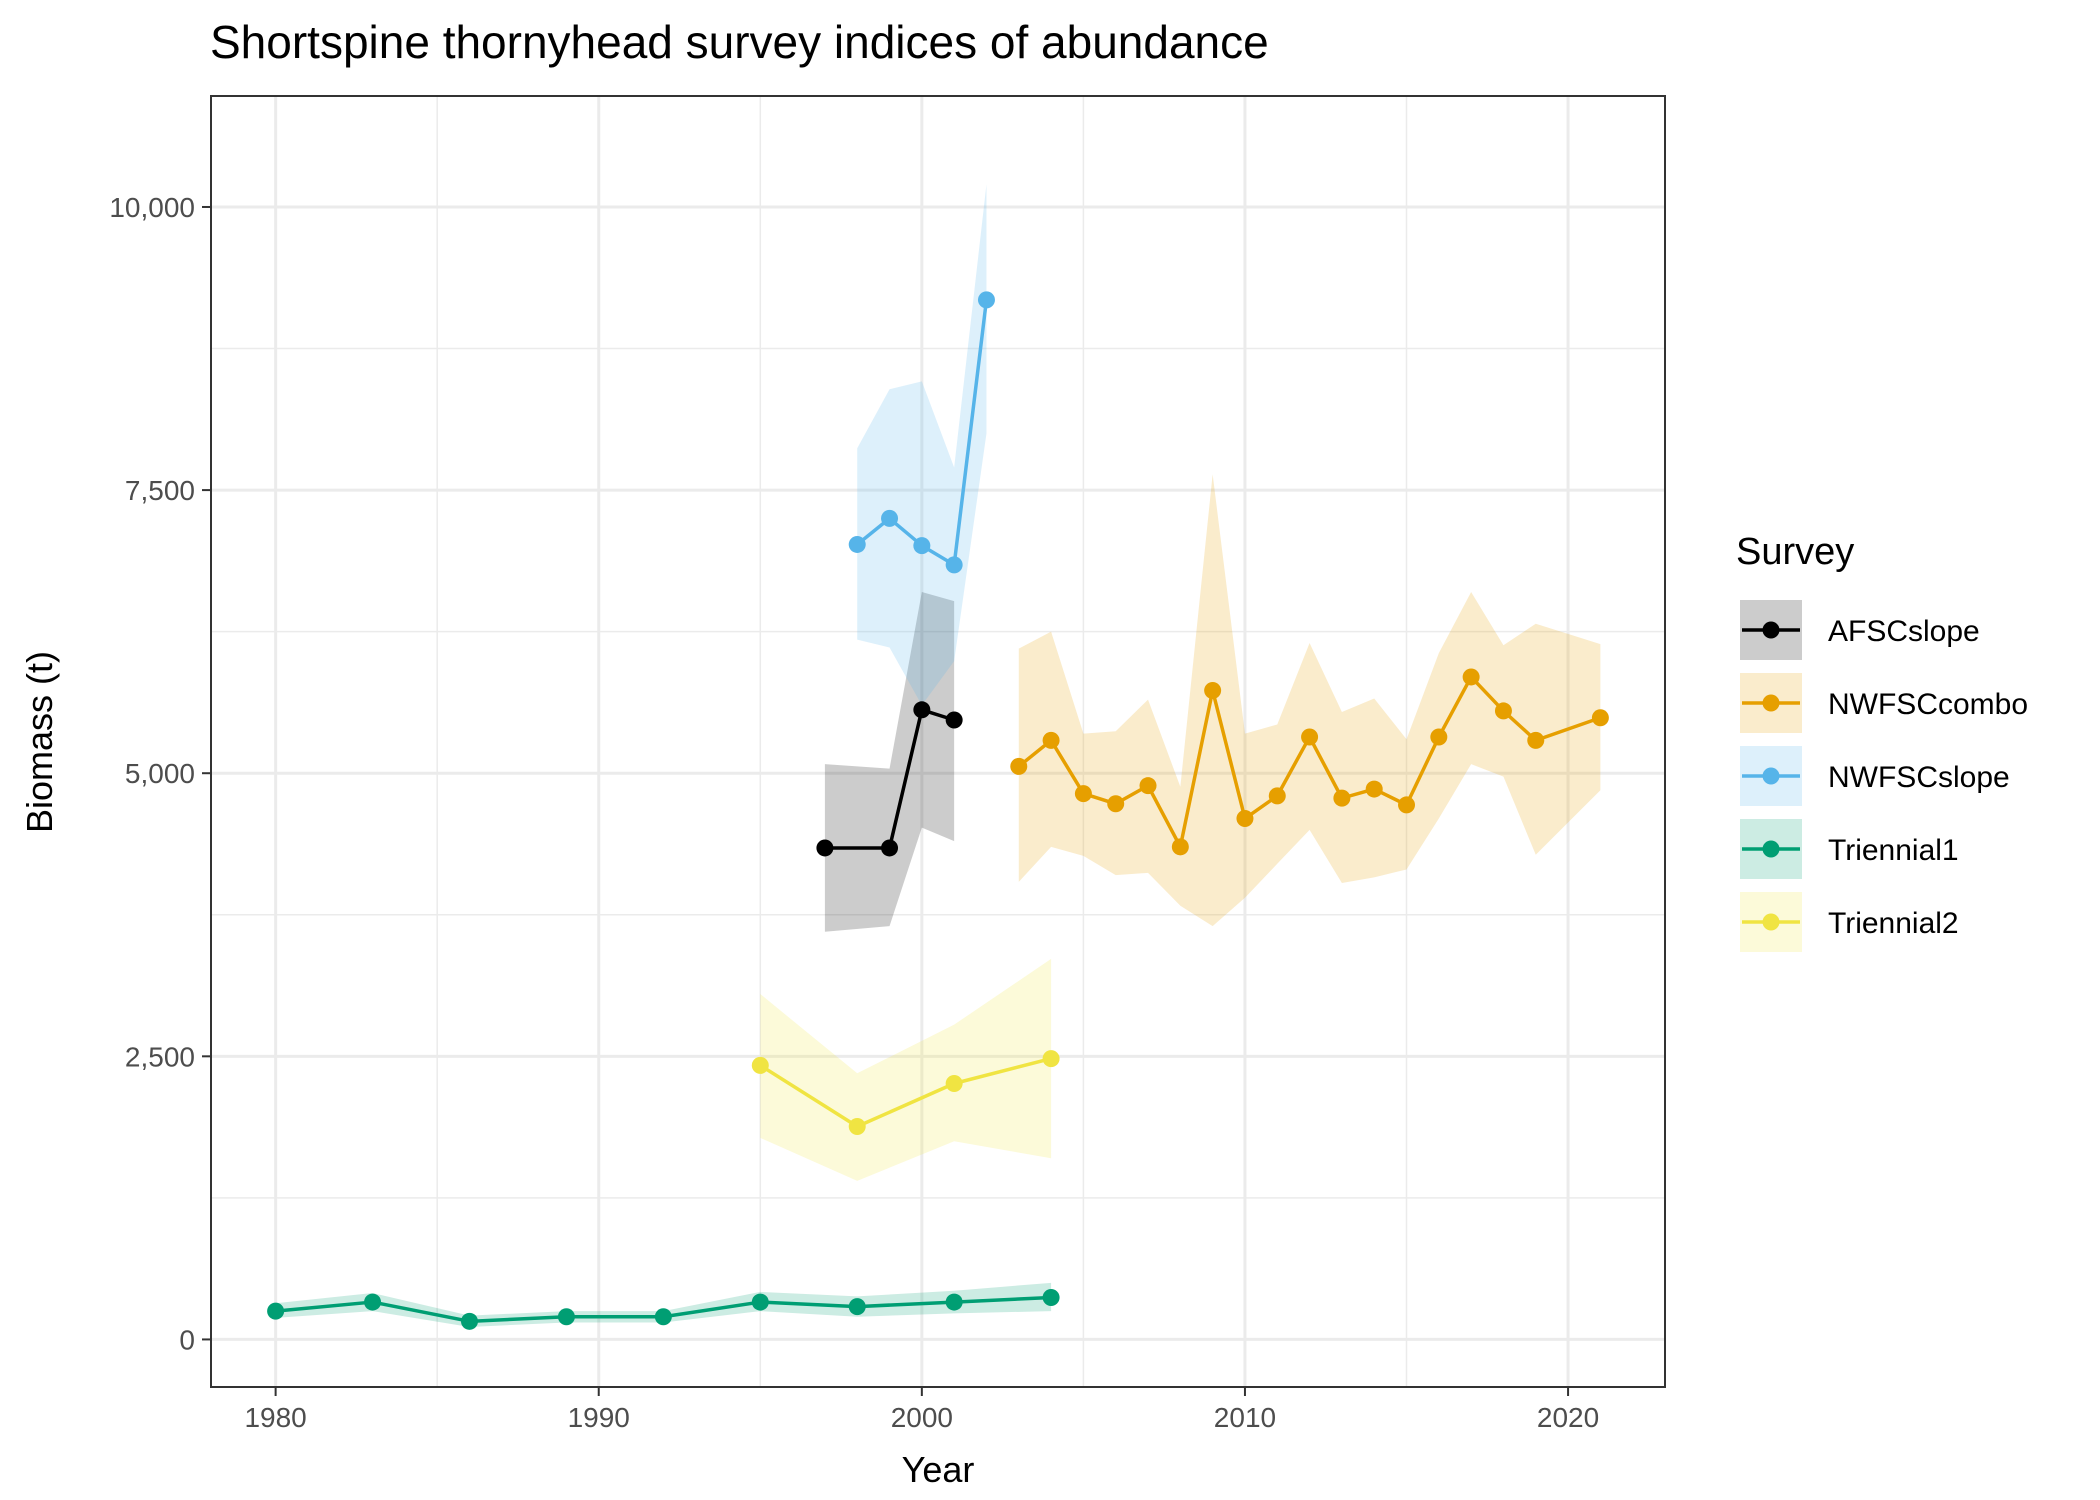 The width and height of the screenshot is (2100, 1500). I want to click on x-tick-label: 2000, so click(922, 1417).